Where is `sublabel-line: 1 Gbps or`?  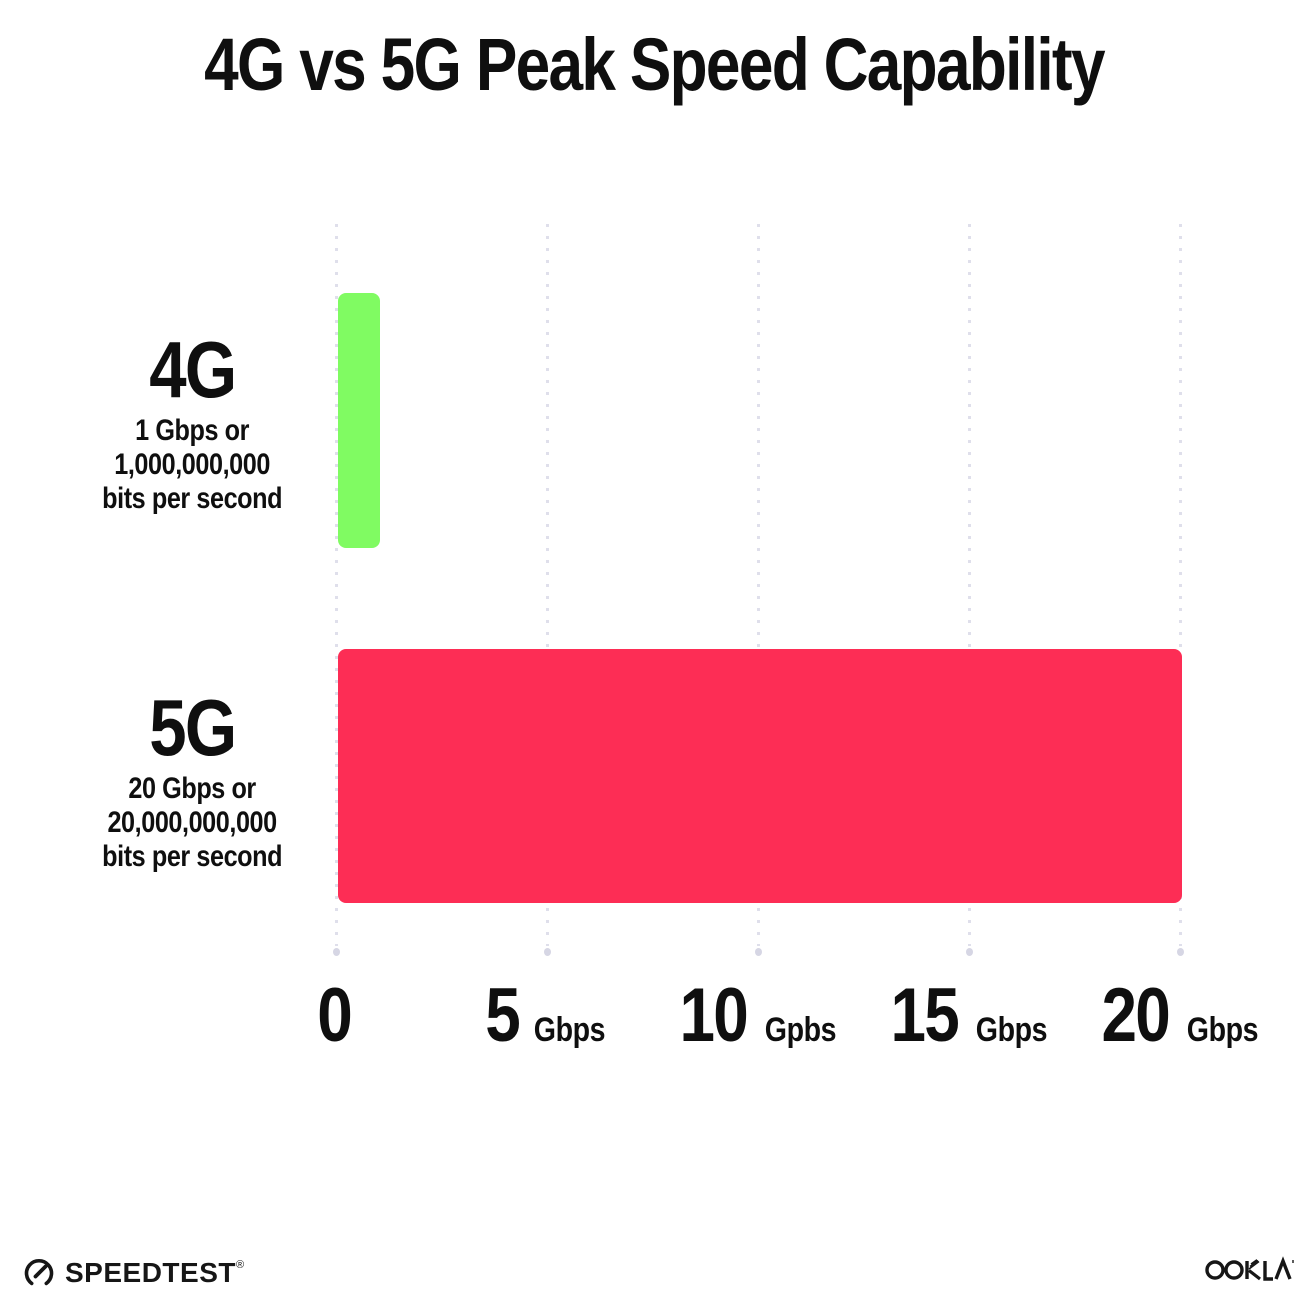 sublabel-line: 1 Gbps or is located at coordinates (192, 430).